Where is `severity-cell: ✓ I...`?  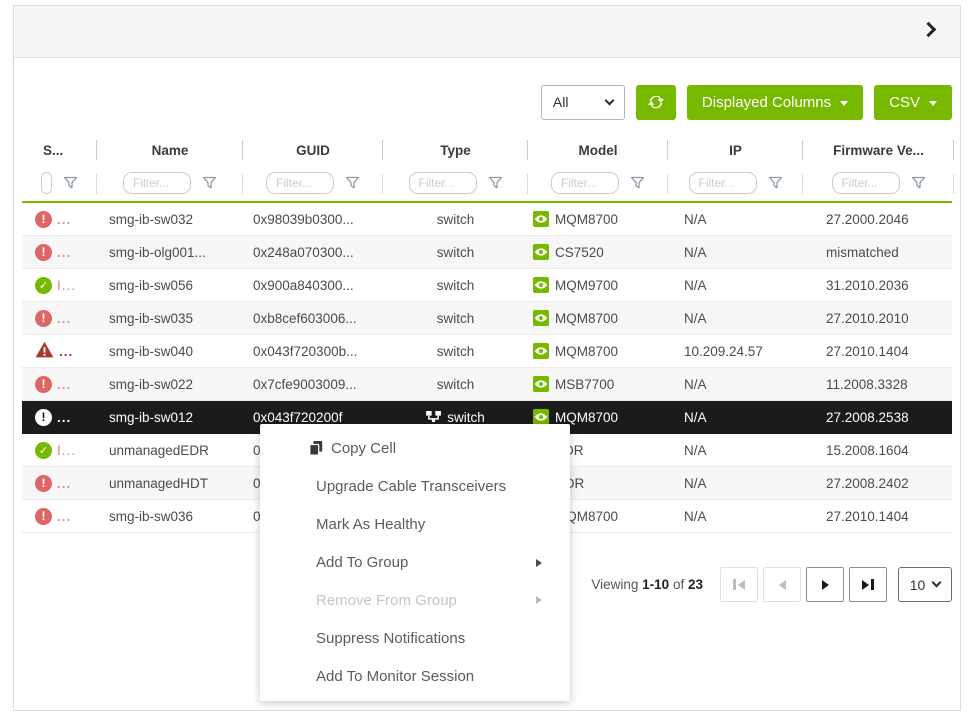 severity-cell: ✓ I... is located at coordinates (59, 285).